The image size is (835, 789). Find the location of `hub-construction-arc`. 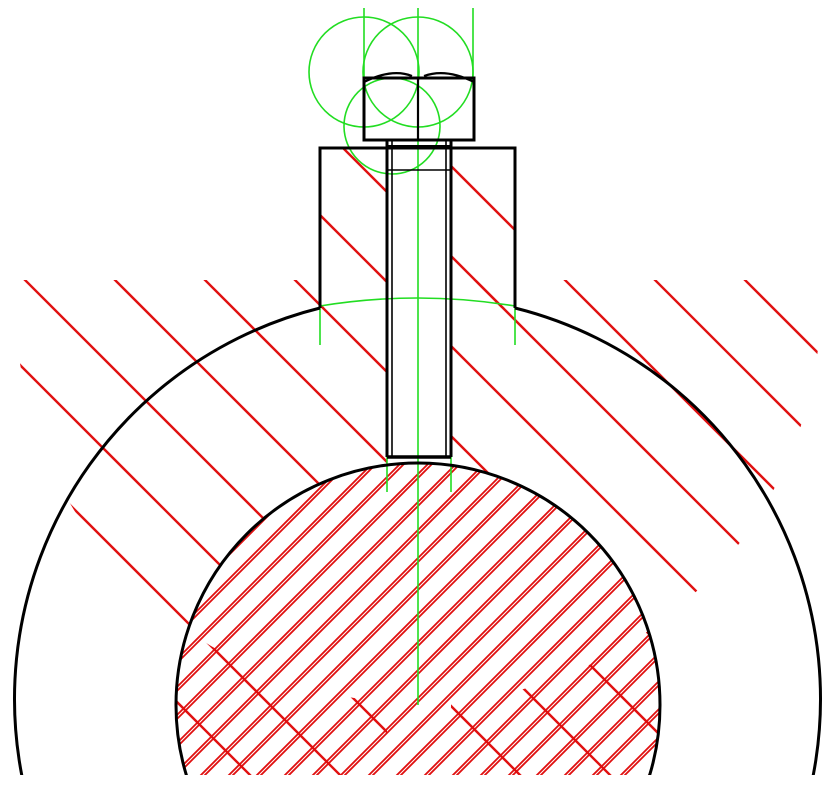

hub-construction-arc is located at coordinates (417, 302).